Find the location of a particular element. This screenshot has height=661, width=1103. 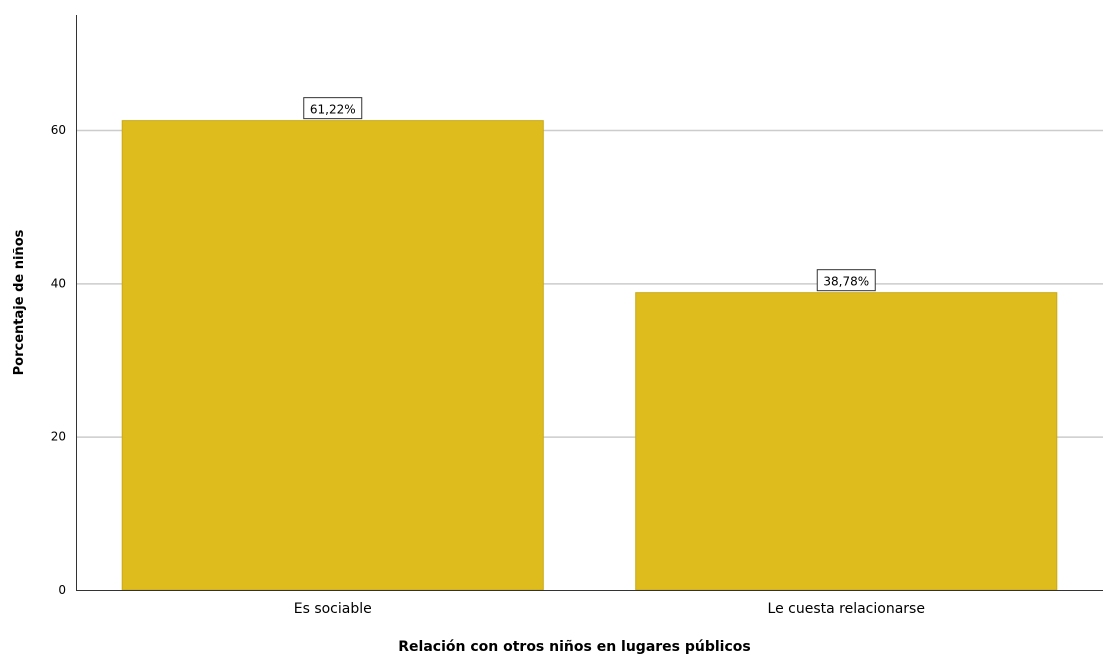

y-tick-label-60: 60 is located at coordinates (58, 130).